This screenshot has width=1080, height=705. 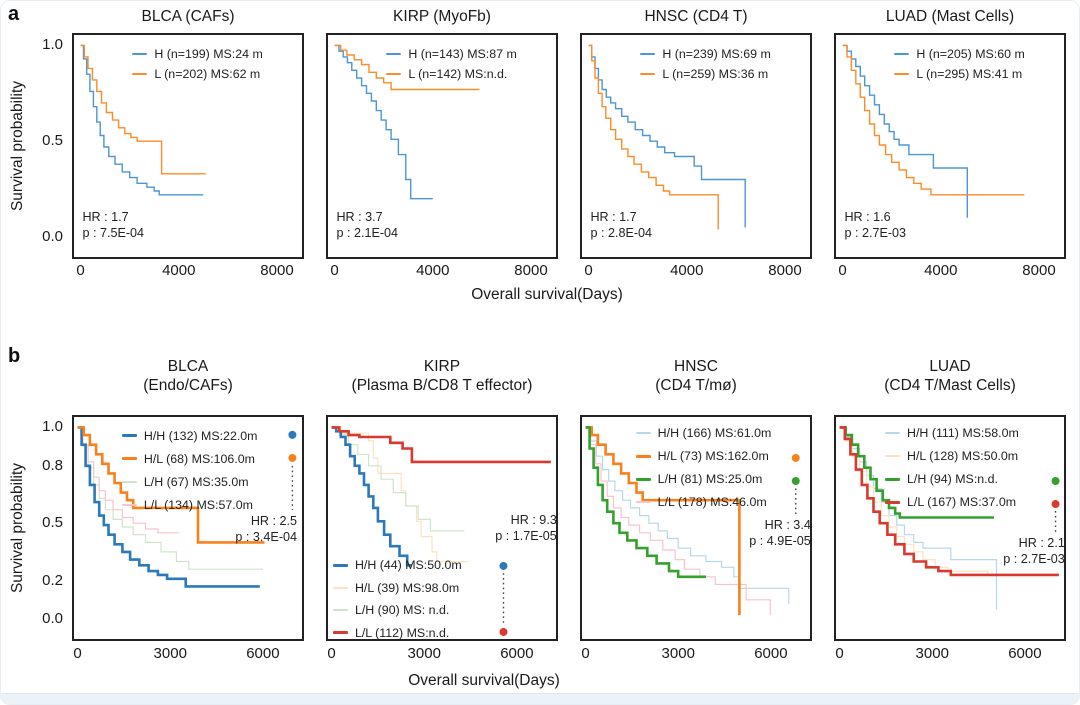 What do you see at coordinates (952, 479) in the screenshot?
I see `legend-entry: L/H (94) MS:n.d.` at bounding box center [952, 479].